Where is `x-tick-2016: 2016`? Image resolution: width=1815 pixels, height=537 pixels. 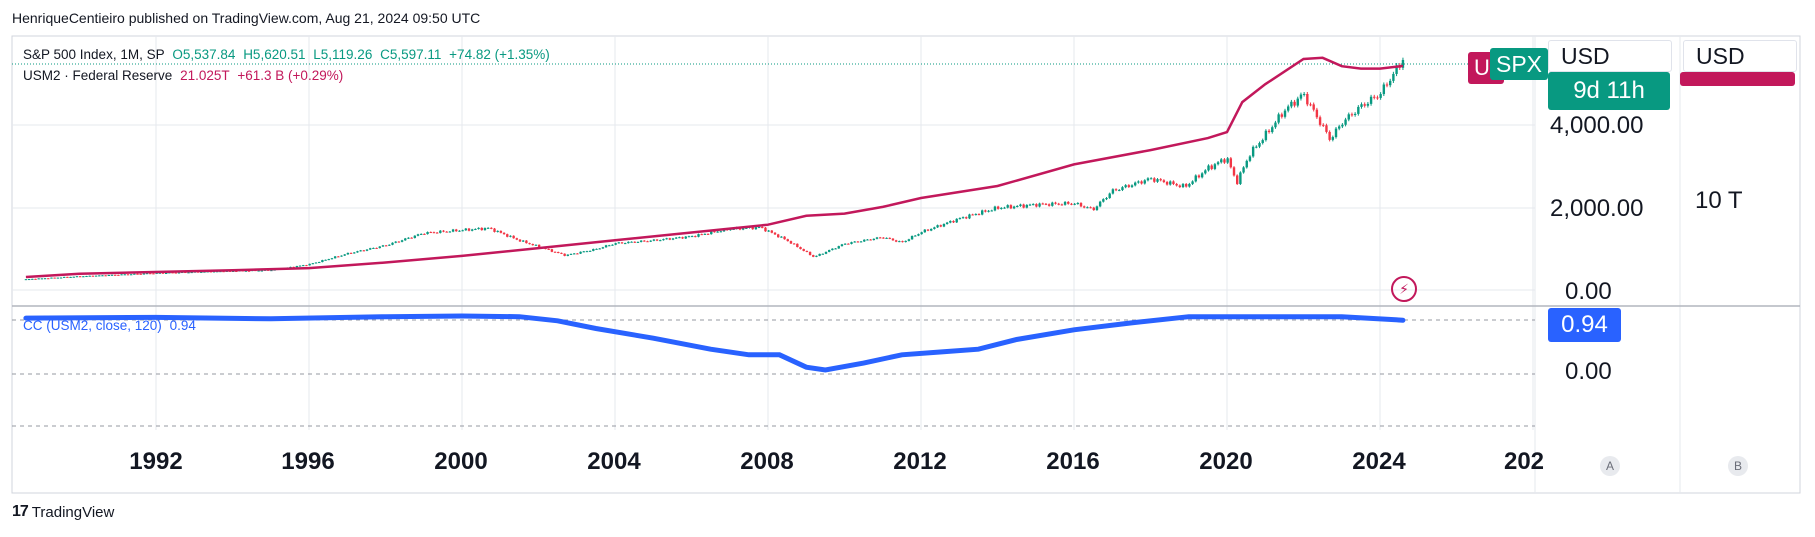
x-tick-2016: 2016 is located at coordinates (1073, 461).